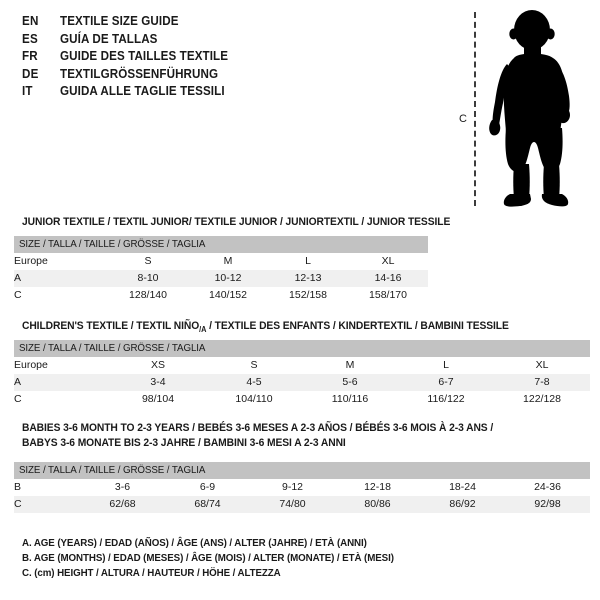 This screenshot has height=600, width=600. Describe the element at coordinates (158, 382) in the screenshot. I see `cell: 3-4` at that location.